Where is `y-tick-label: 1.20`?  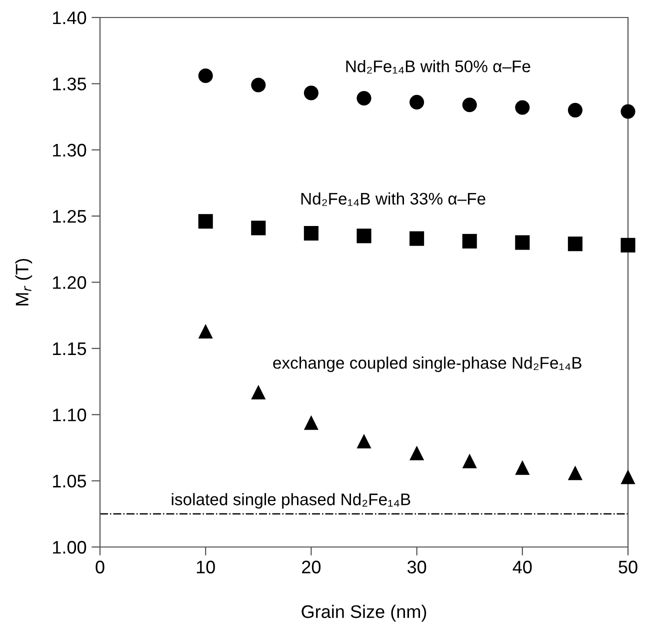
y-tick-label: 1.20 is located at coordinates (69, 282).